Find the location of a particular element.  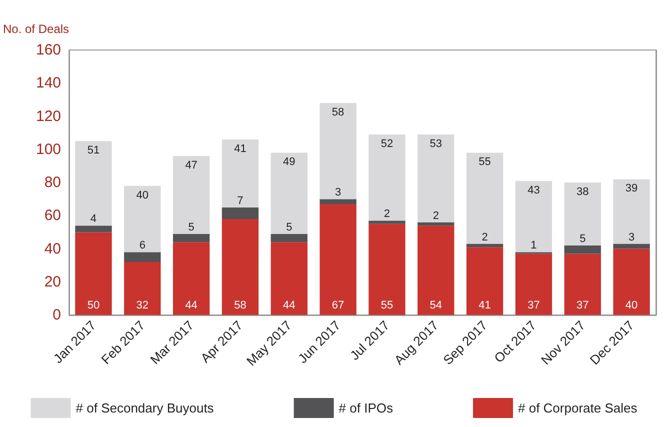

data-label: 43 is located at coordinates (534, 190).